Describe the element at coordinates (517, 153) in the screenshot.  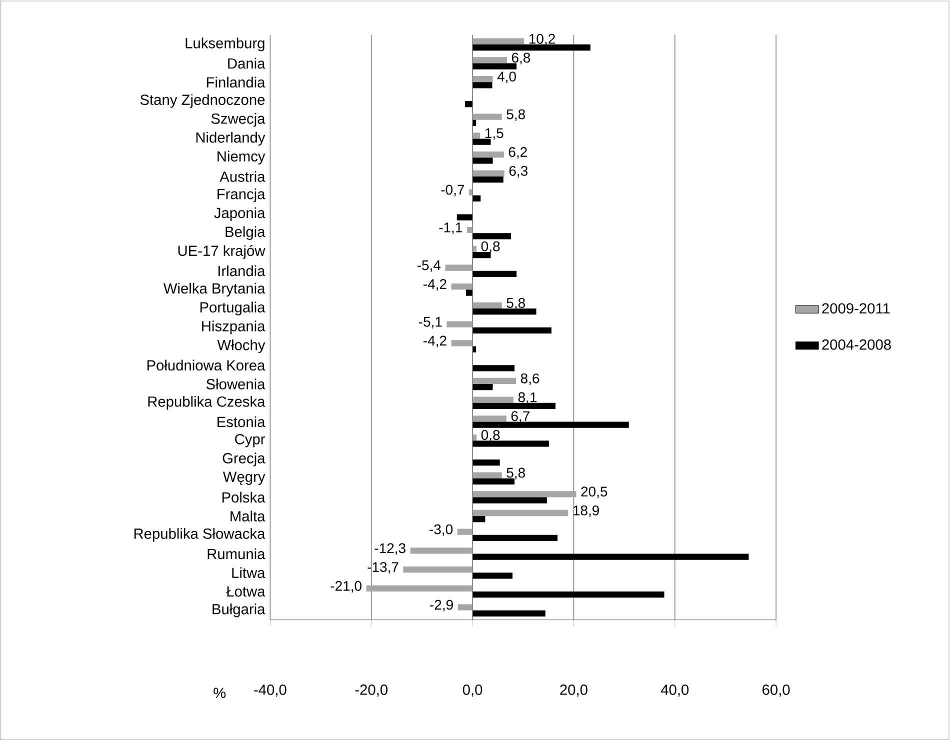
I see `data-label: 6,2` at that location.